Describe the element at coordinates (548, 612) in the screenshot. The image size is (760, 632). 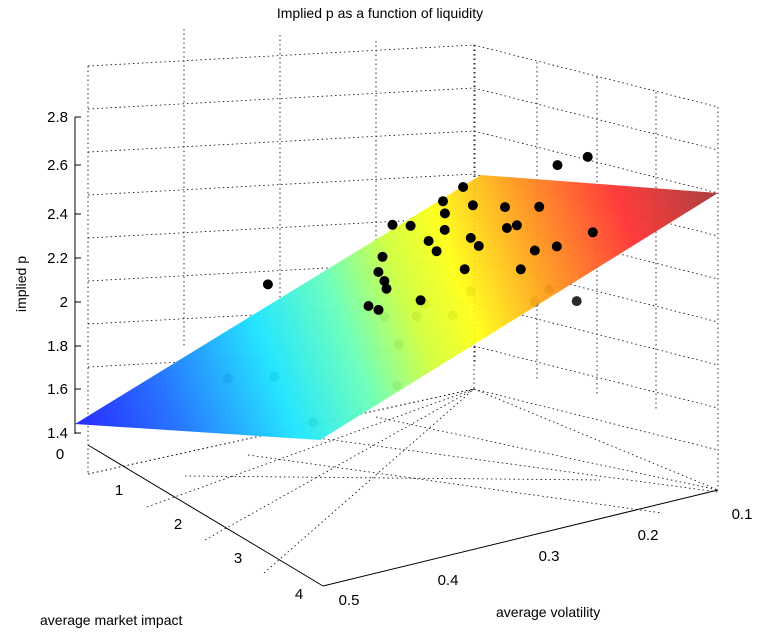
I see `y-axis-label: average volatility` at that location.